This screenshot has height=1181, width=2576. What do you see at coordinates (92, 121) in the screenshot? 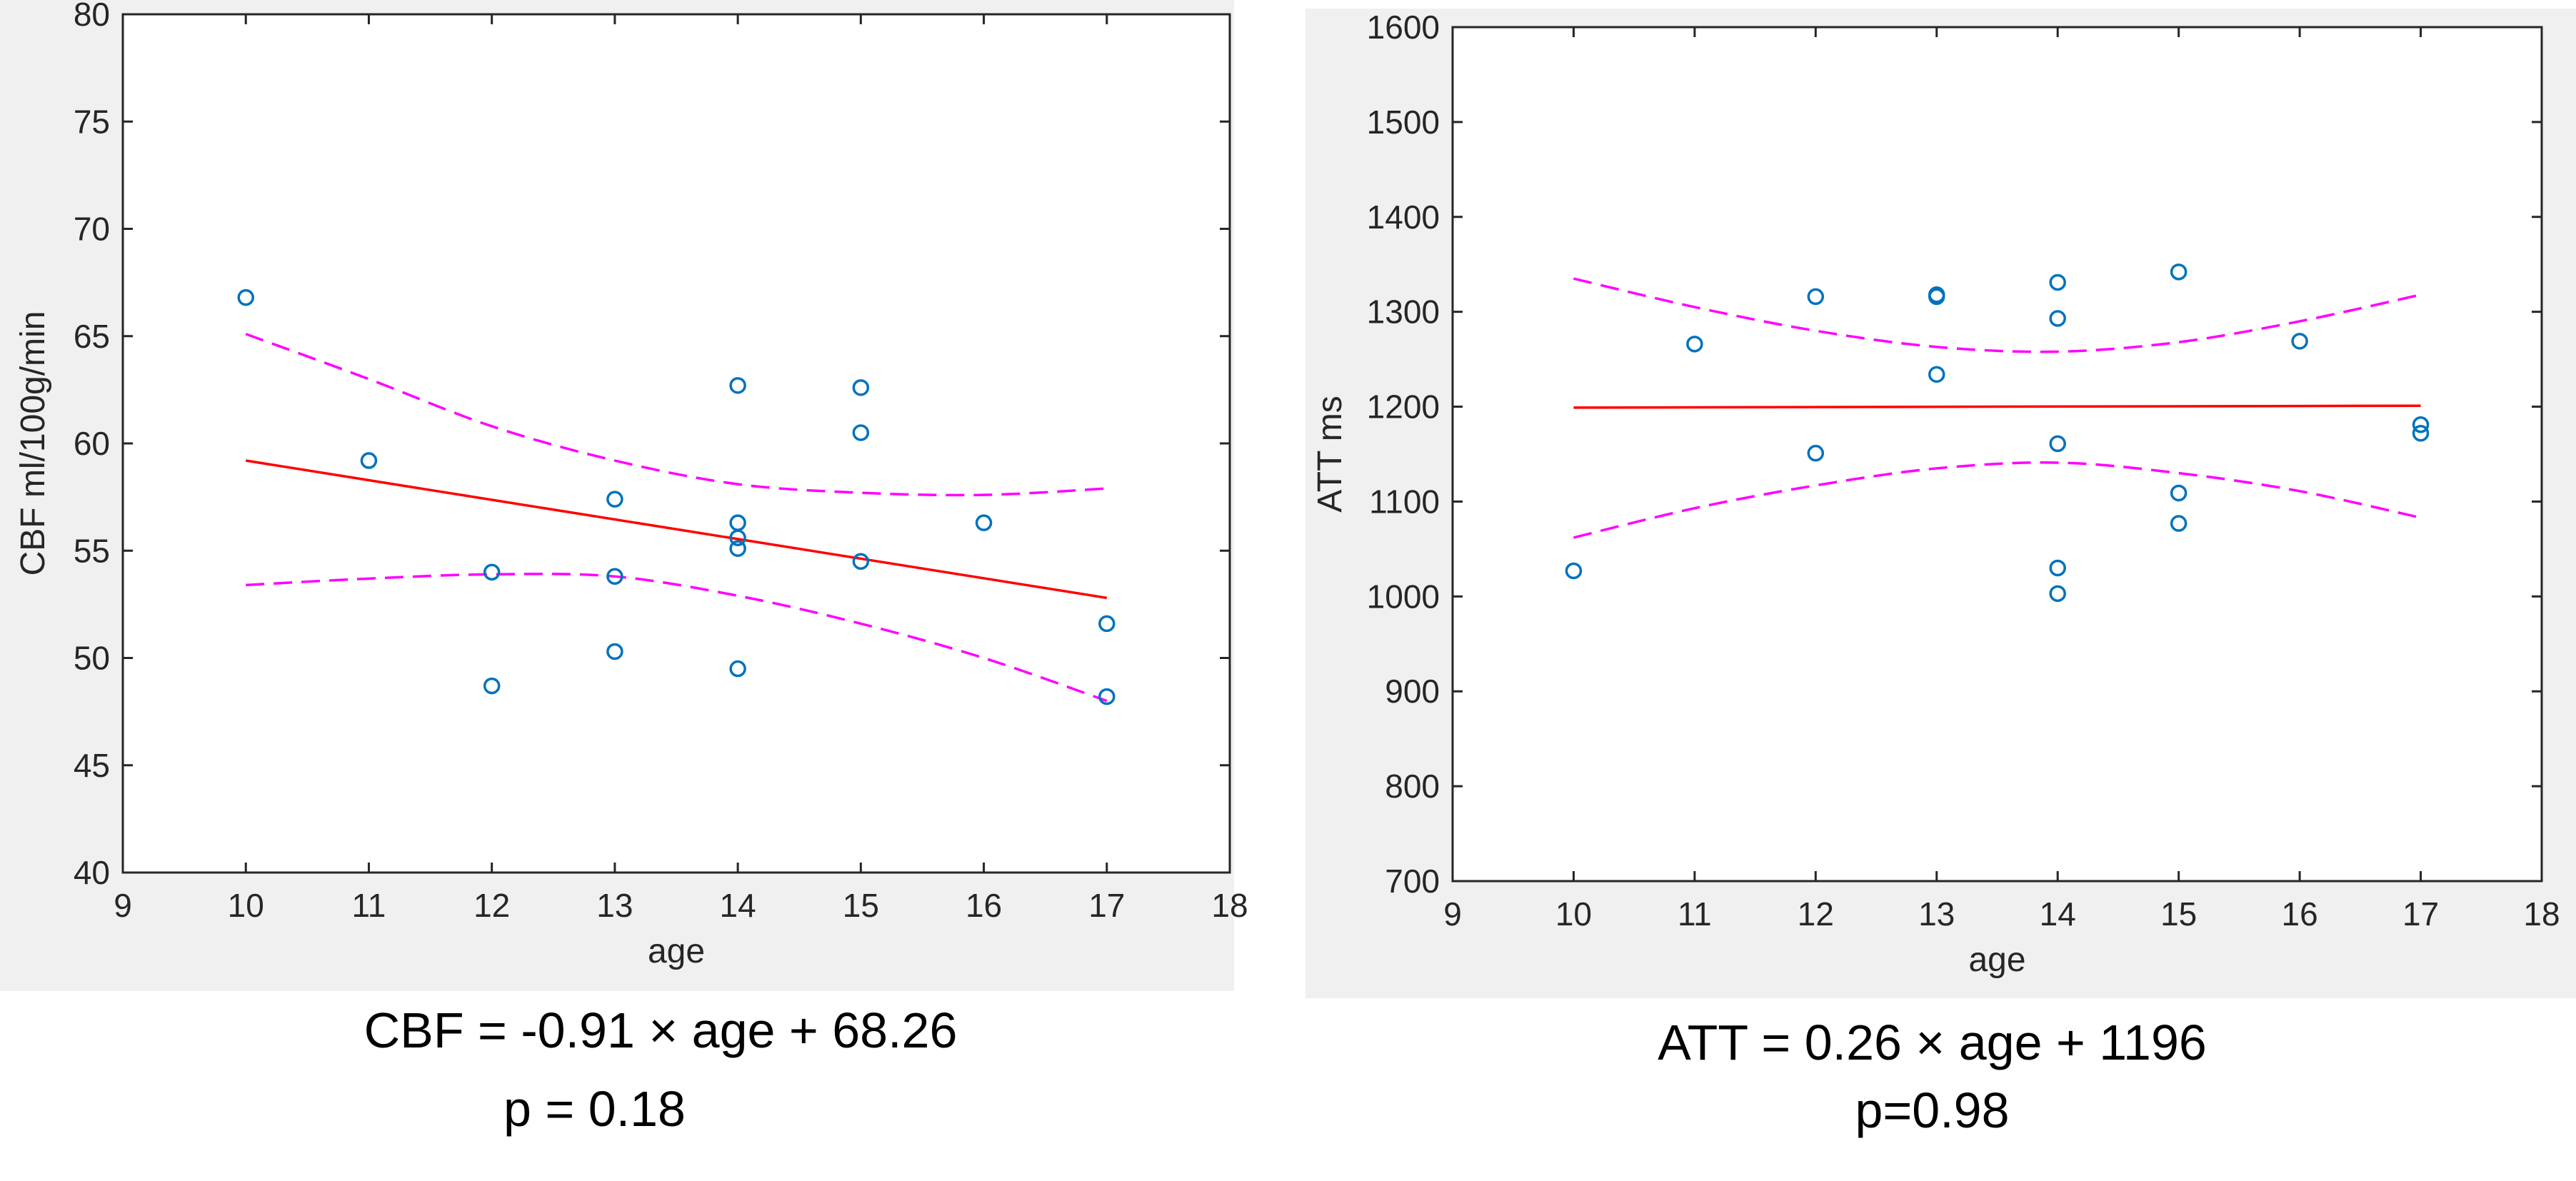
I see `cbf-y-tick-label: 75` at bounding box center [92, 121].